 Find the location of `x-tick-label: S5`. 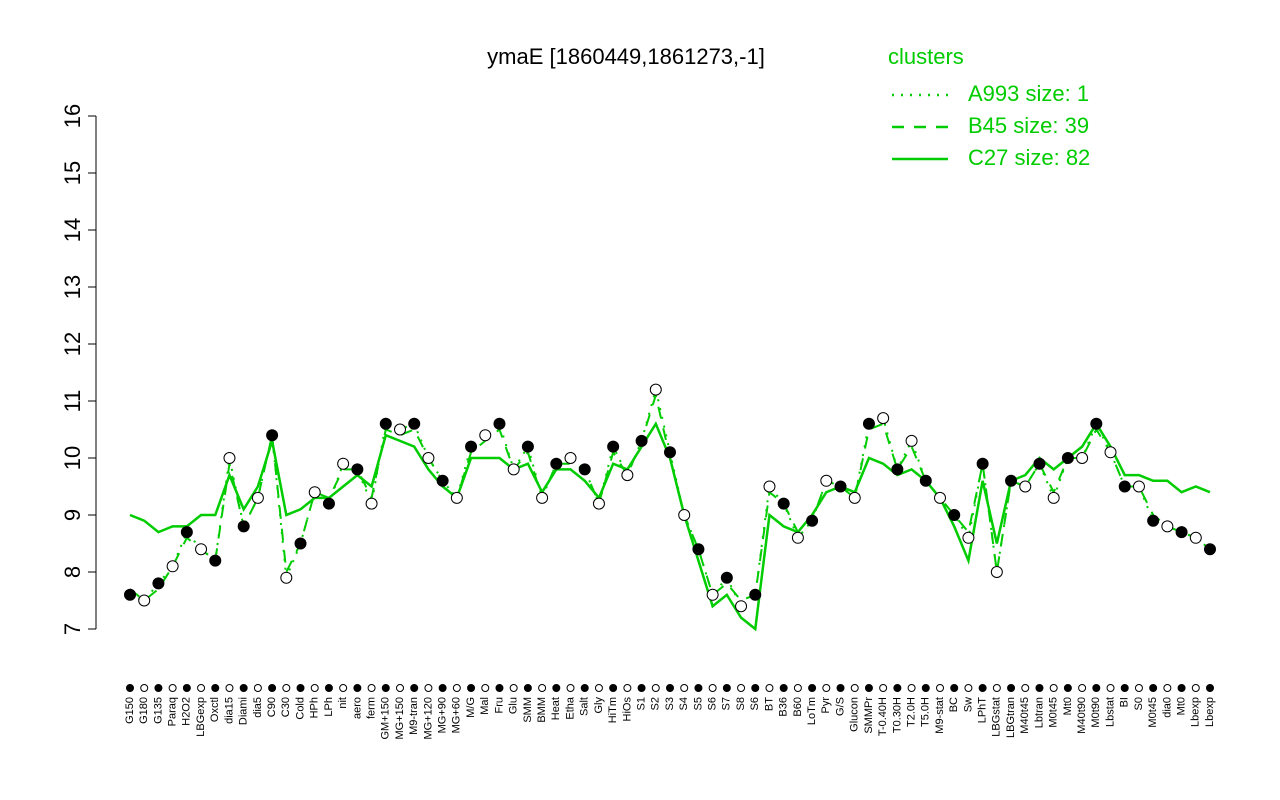

x-tick-label: S5 is located at coordinates (698, 703).